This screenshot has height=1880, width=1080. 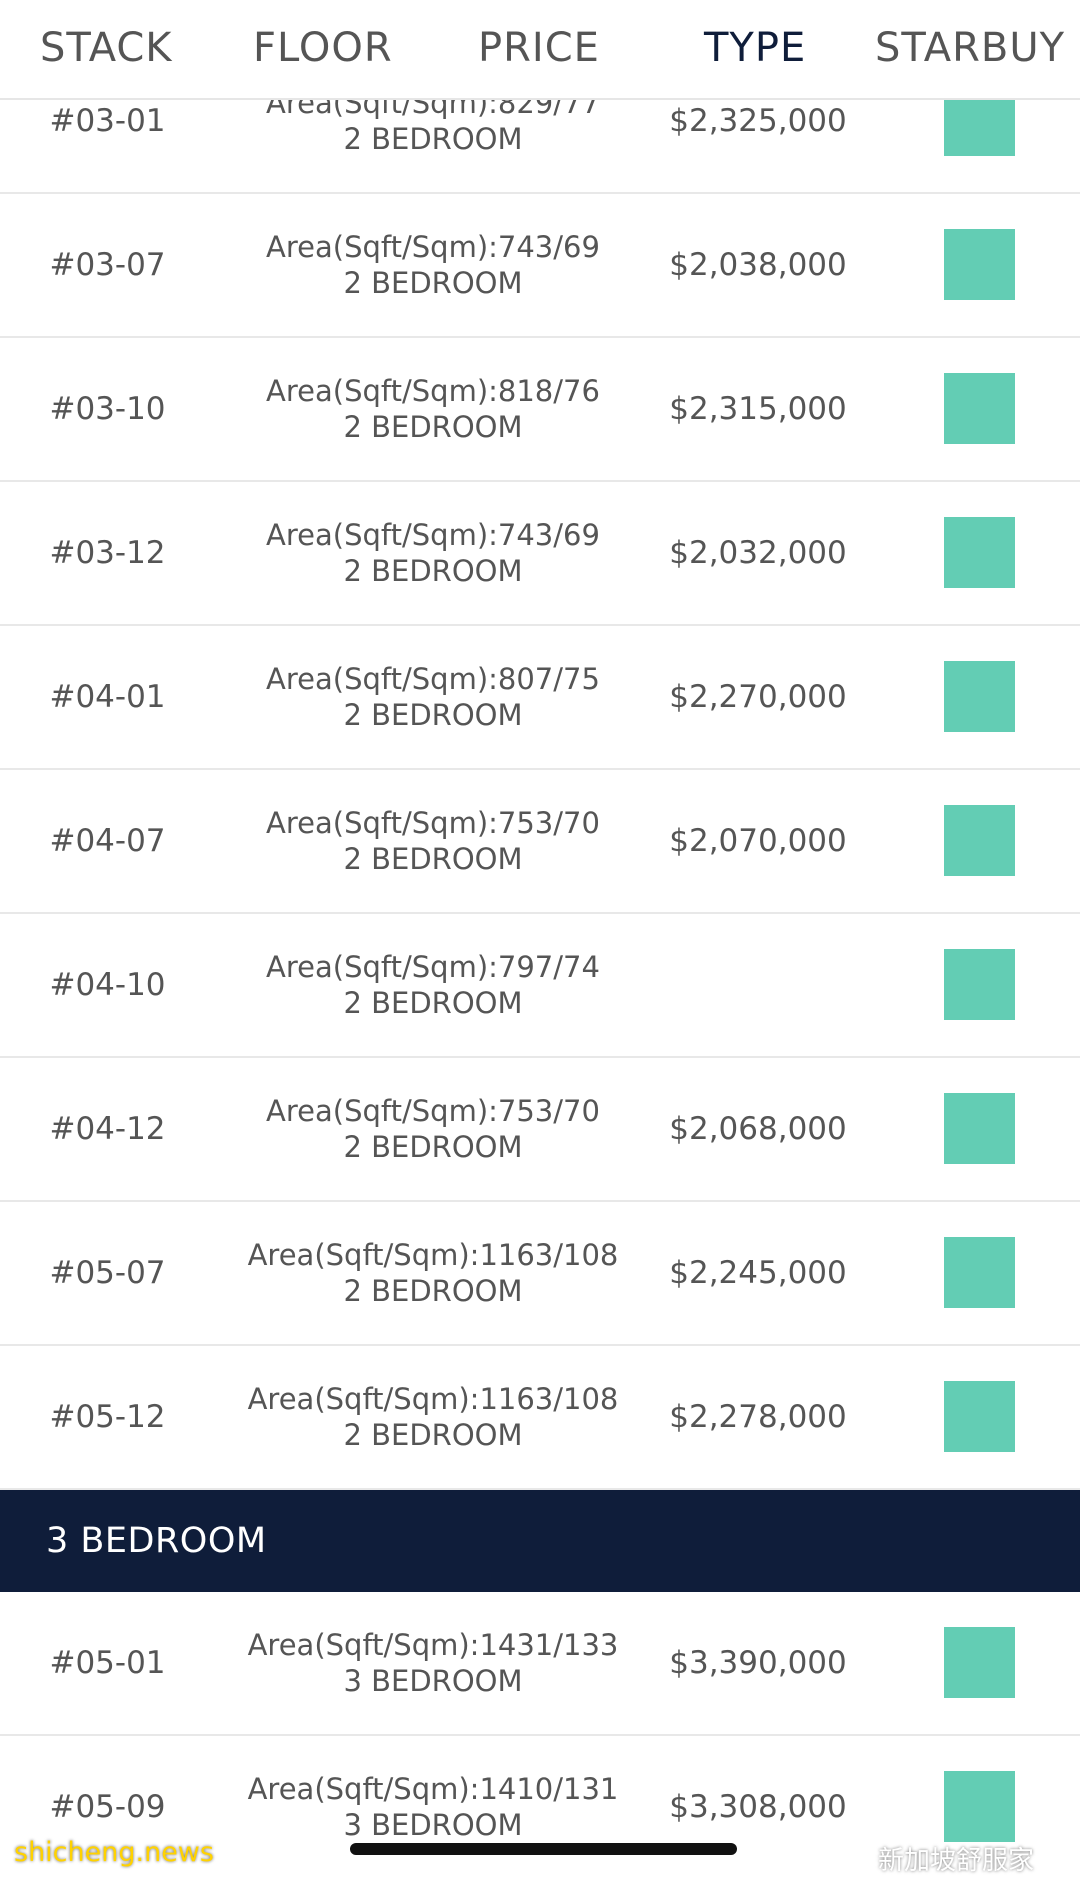 What do you see at coordinates (107, 1807) in the screenshot?
I see `unit-number: #05-09` at bounding box center [107, 1807].